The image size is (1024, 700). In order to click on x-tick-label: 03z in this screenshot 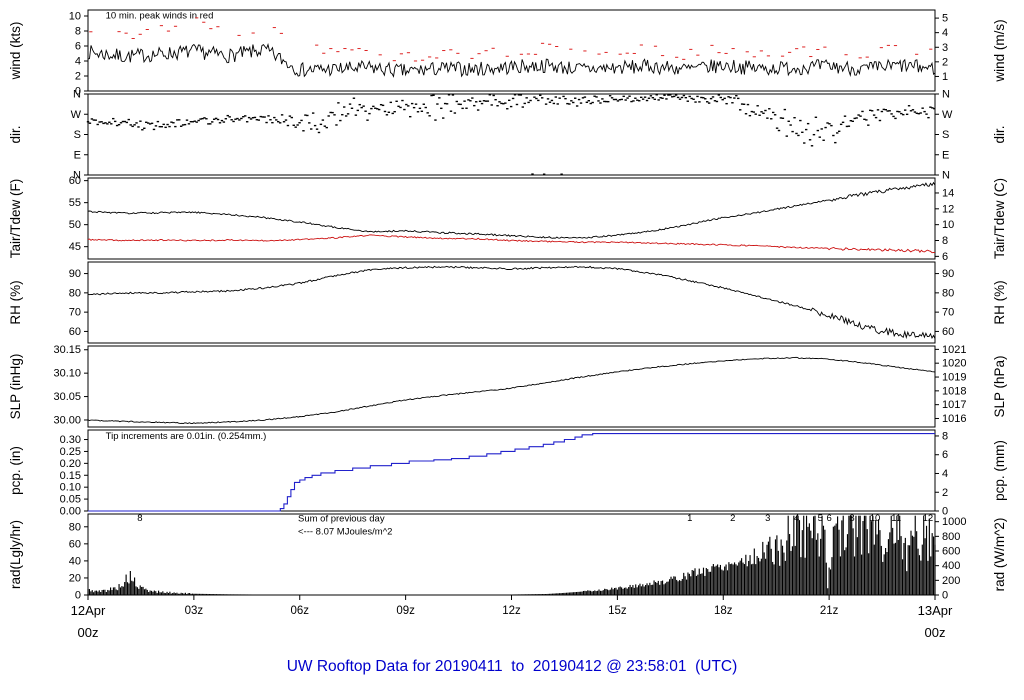, I will do `click(194, 611)`.